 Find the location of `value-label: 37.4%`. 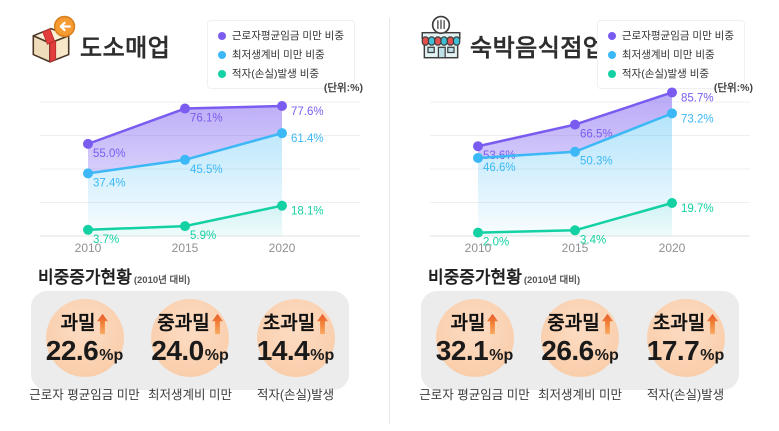

value-label: 37.4% is located at coordinates (109, 183).